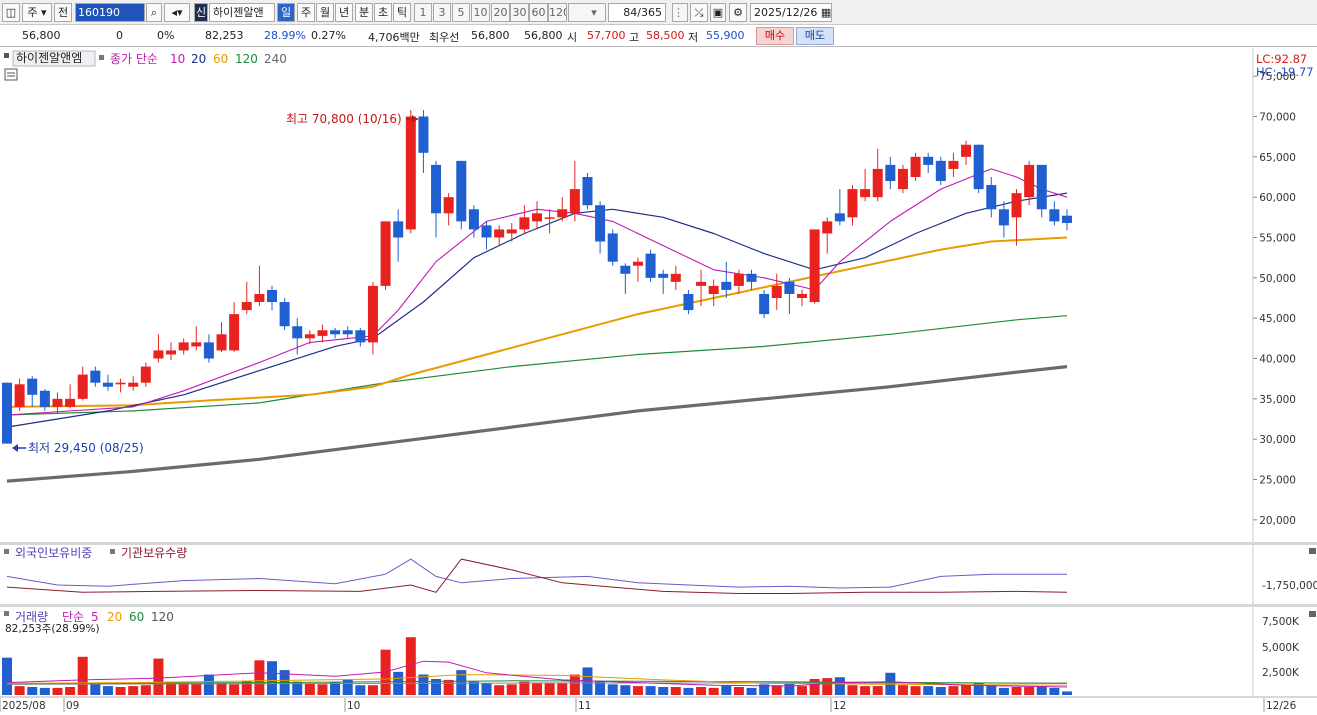 Image resolution: width=1317 pixels, height=715 pixels. Describe the element at coordinates (63, 12) in the screenshot. I see `prev-button: 전` at that location.